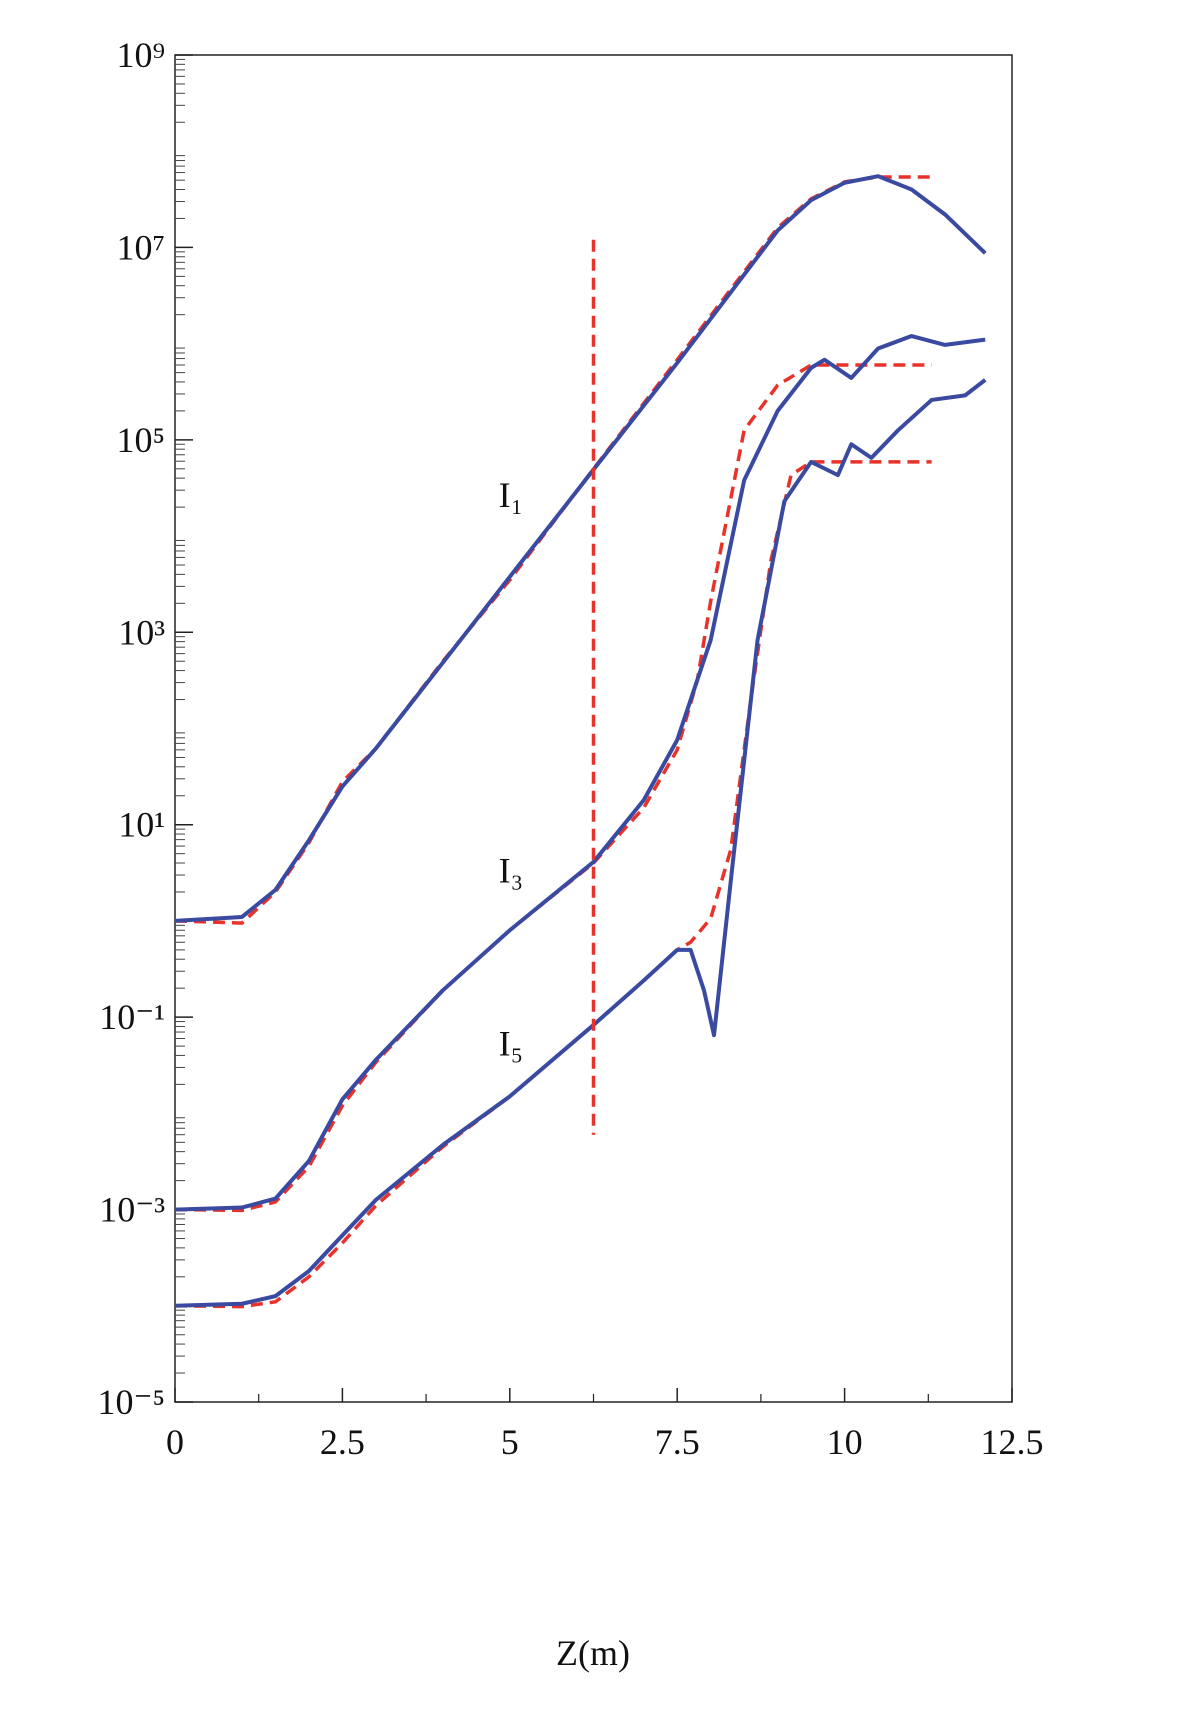 The image size is (1183, 1720). What do you see at coordinates (132, 1210) in the screenshot?
I see `y-tick-label: 10⁻³` at bounding box center [132, 1210].